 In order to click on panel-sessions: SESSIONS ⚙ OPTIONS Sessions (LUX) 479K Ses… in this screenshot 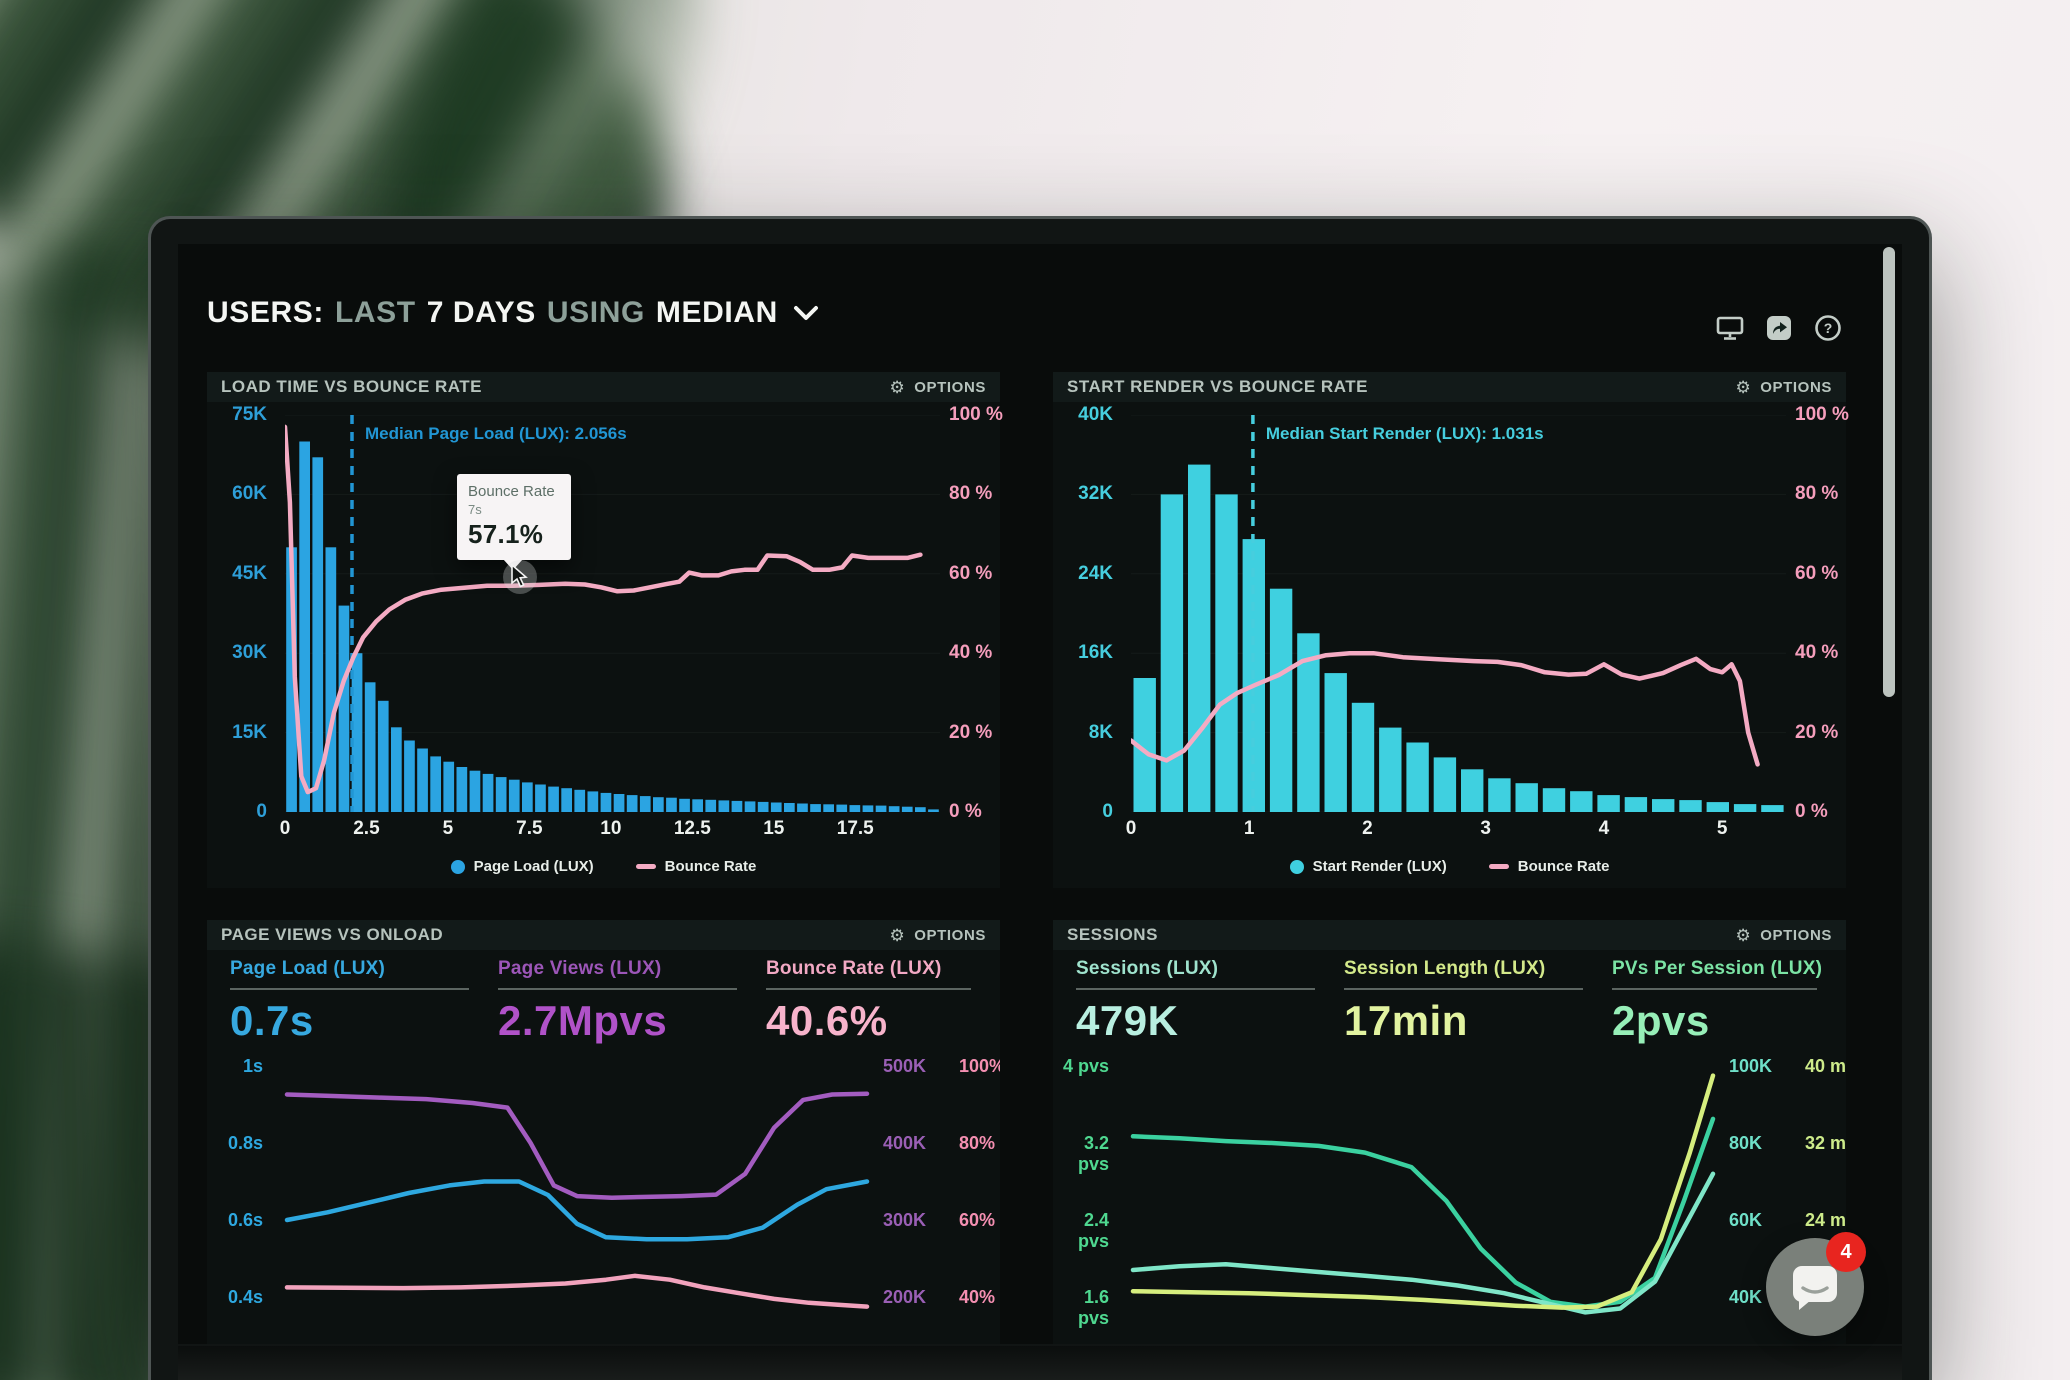, I will do `click(1449, 1132)`.